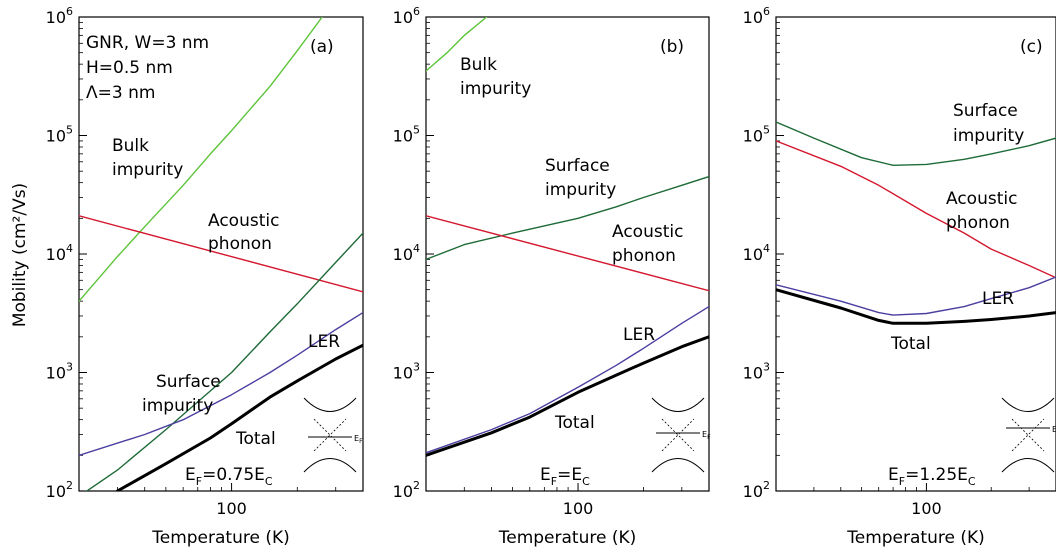  Describe the element at coordinates (229, 476) in the screenshot. I see `fermi-level-label: EF=0.75EC` at that location.